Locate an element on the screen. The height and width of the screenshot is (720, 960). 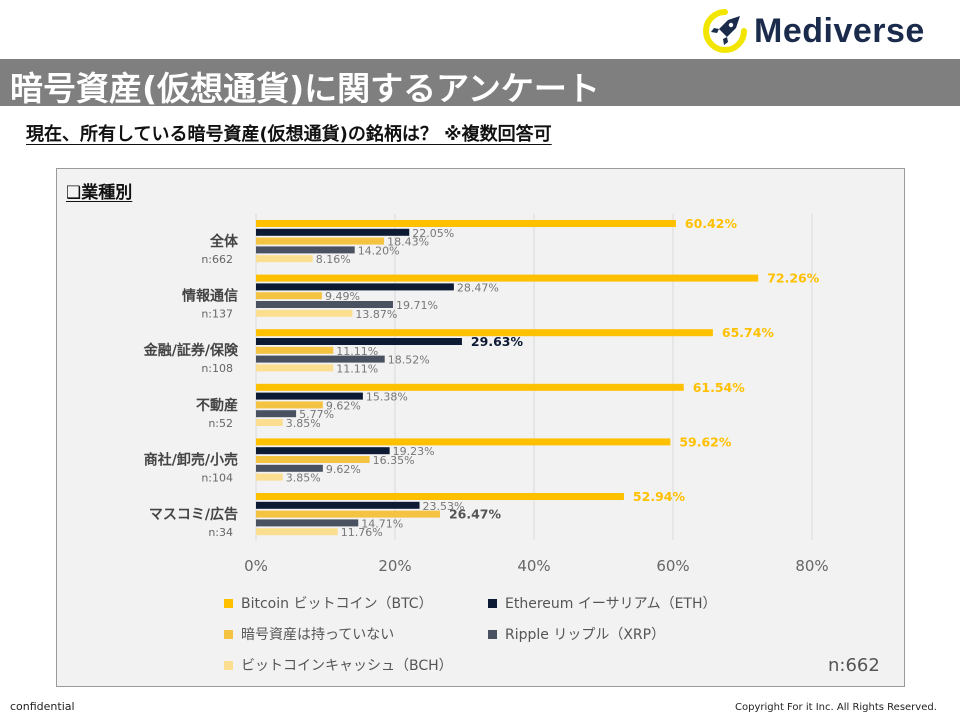
data-label-bch-0: 8.16% is located at coordinates (333, 259).